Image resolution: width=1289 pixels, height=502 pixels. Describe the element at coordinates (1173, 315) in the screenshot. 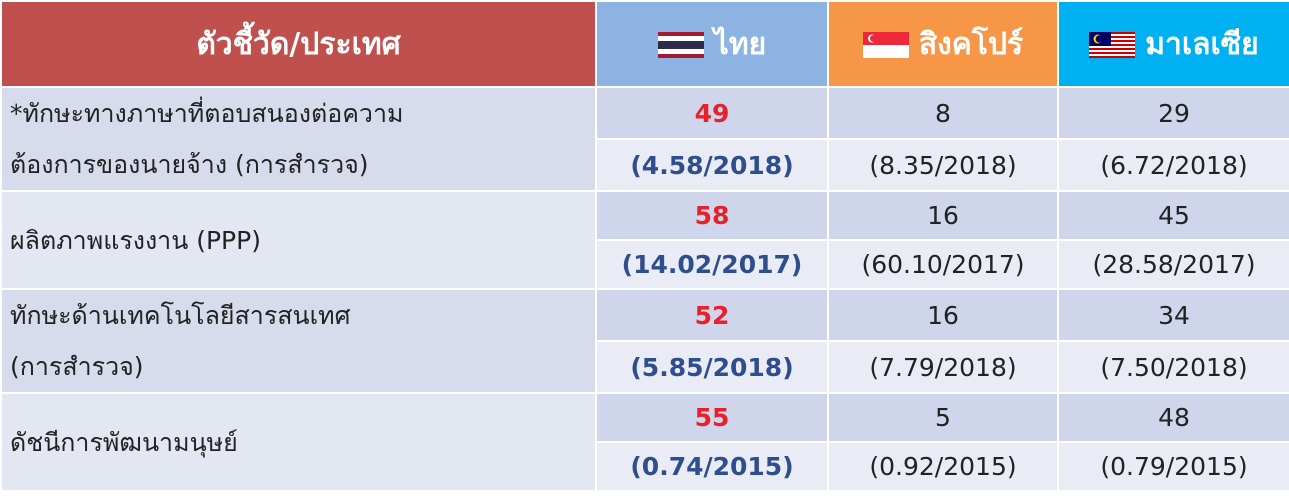

I see `rank-cell: 34` at that location.